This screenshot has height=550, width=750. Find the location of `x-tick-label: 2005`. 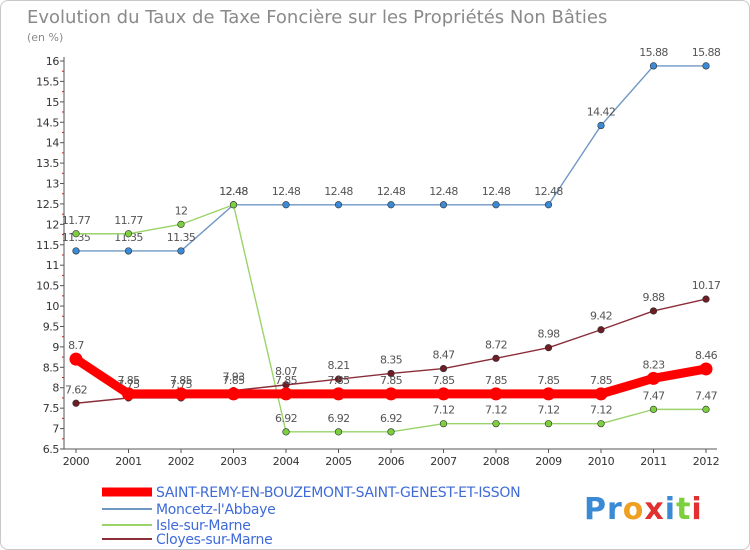

x-tick-label: 2005 is located at coordinates (338, 461).